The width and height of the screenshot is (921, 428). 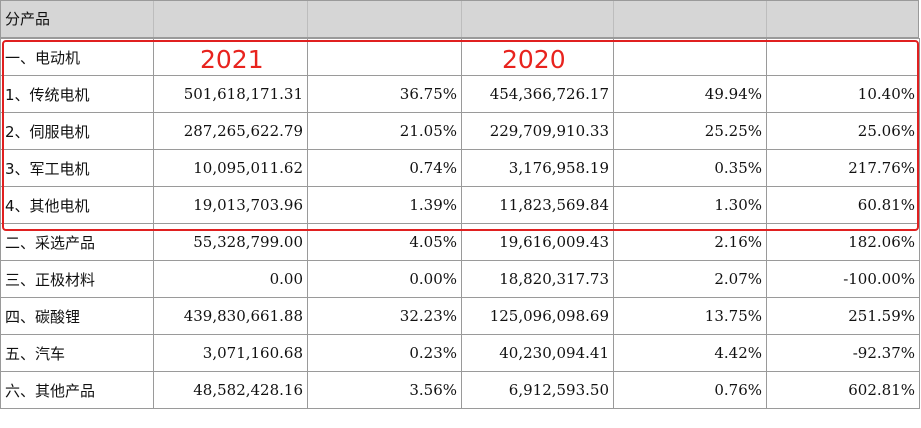 What do you see at coordinates (537, 205) in the screenshot?
I see `amount-2020-cell: 11,823,569.84` at bounding box center [537, 205].